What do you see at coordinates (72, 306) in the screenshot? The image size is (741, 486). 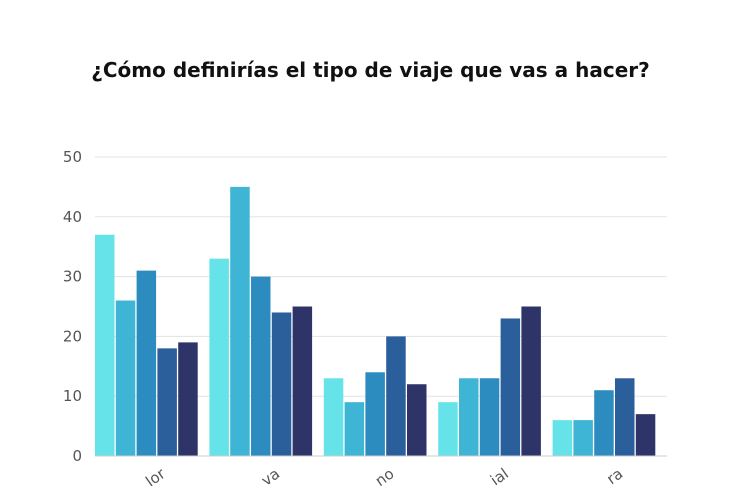 I see `y-axis-ticks: 0 10 20 30 40 50` at bounding box center [72, 306].